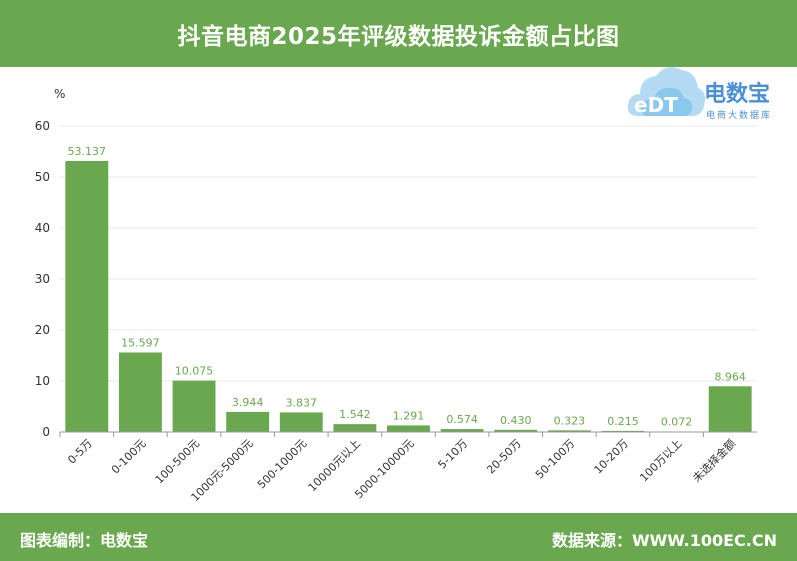 The height and width of the screenshot is (561, 797). I want to click on x-tick-label: 10-20万, so click(612, 457).